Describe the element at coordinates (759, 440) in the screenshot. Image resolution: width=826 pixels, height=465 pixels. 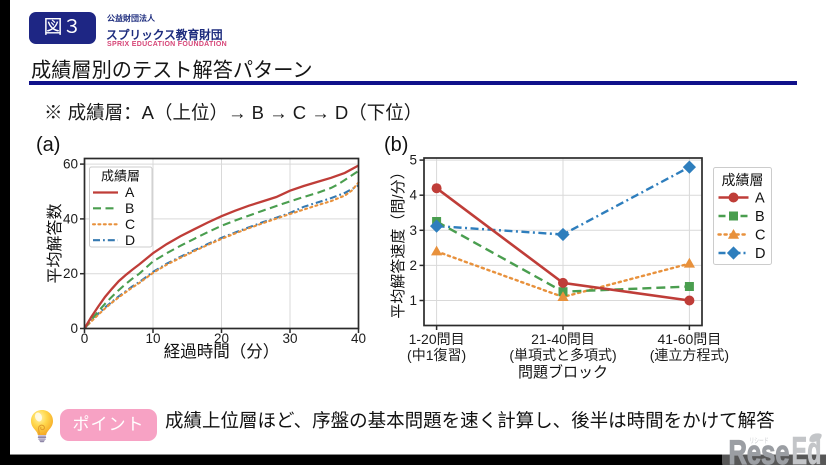
I see `svg-text: リシード` at that location.